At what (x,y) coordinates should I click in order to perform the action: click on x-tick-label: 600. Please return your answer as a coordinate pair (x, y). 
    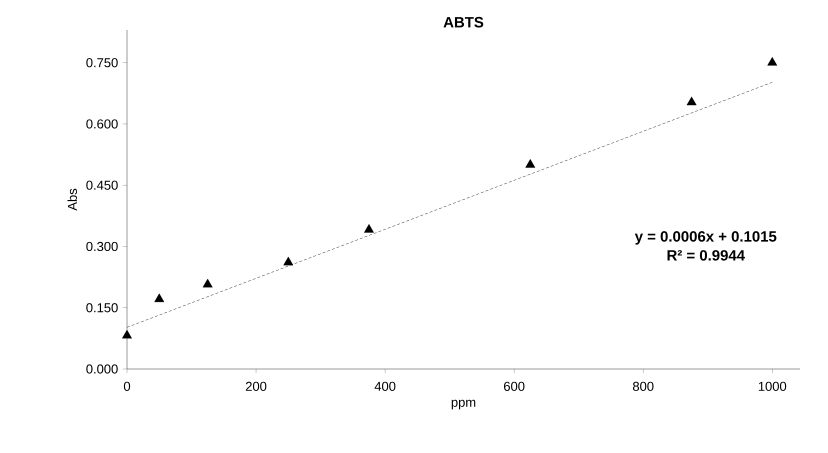
    Looking at the image, I should click on (514, 386).